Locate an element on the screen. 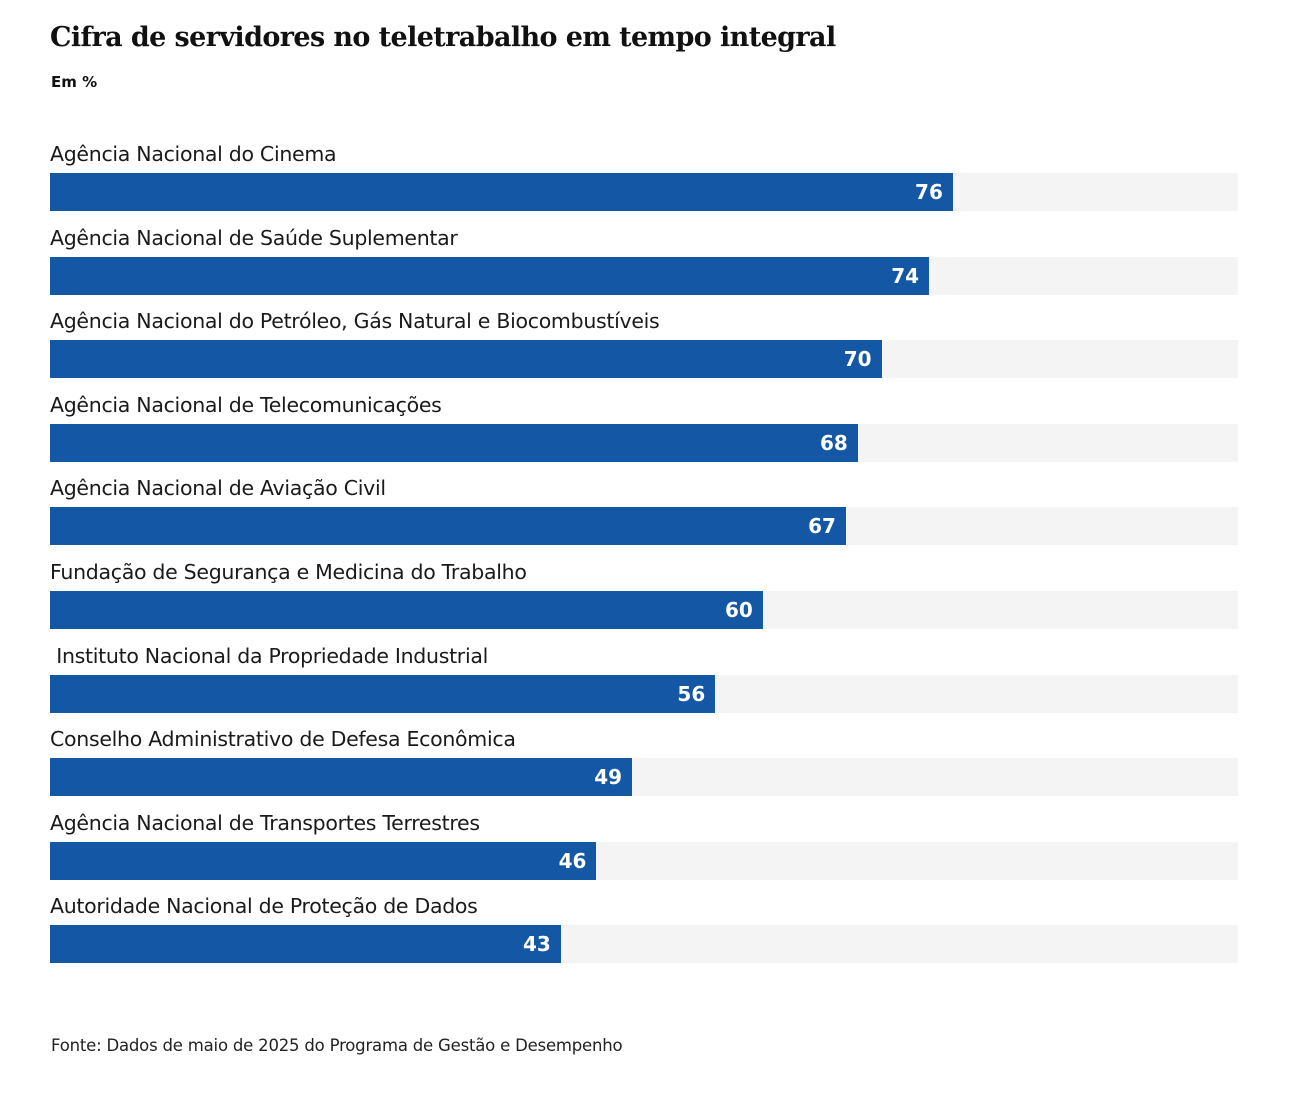 The width and height of the screenshot is (1309, 1100). bar-value-label: 60 is located at coordinates (738, 610).